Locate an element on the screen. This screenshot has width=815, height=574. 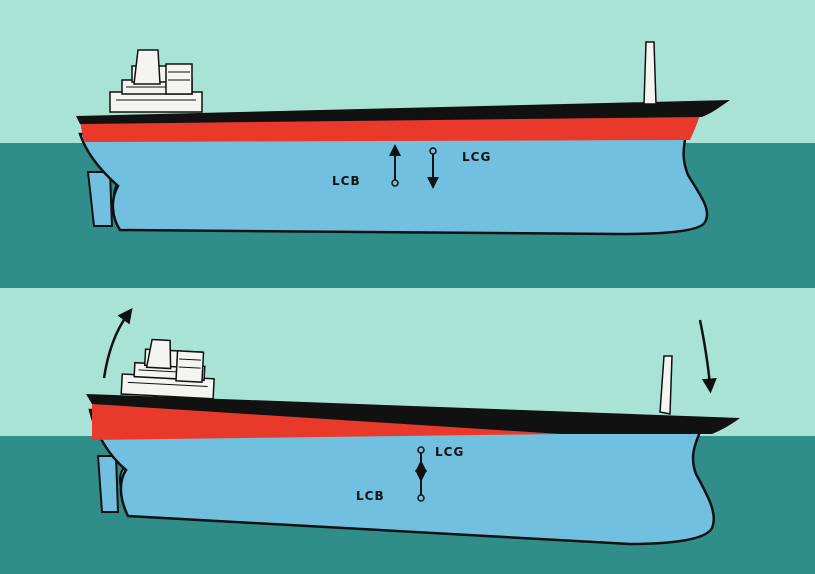
lcg-marker is located at coordinates (433, 168).